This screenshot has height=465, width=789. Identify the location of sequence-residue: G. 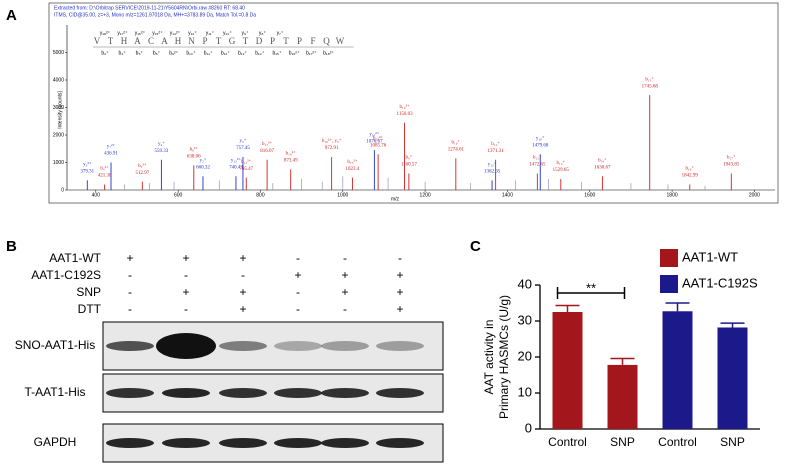
(232, 41).